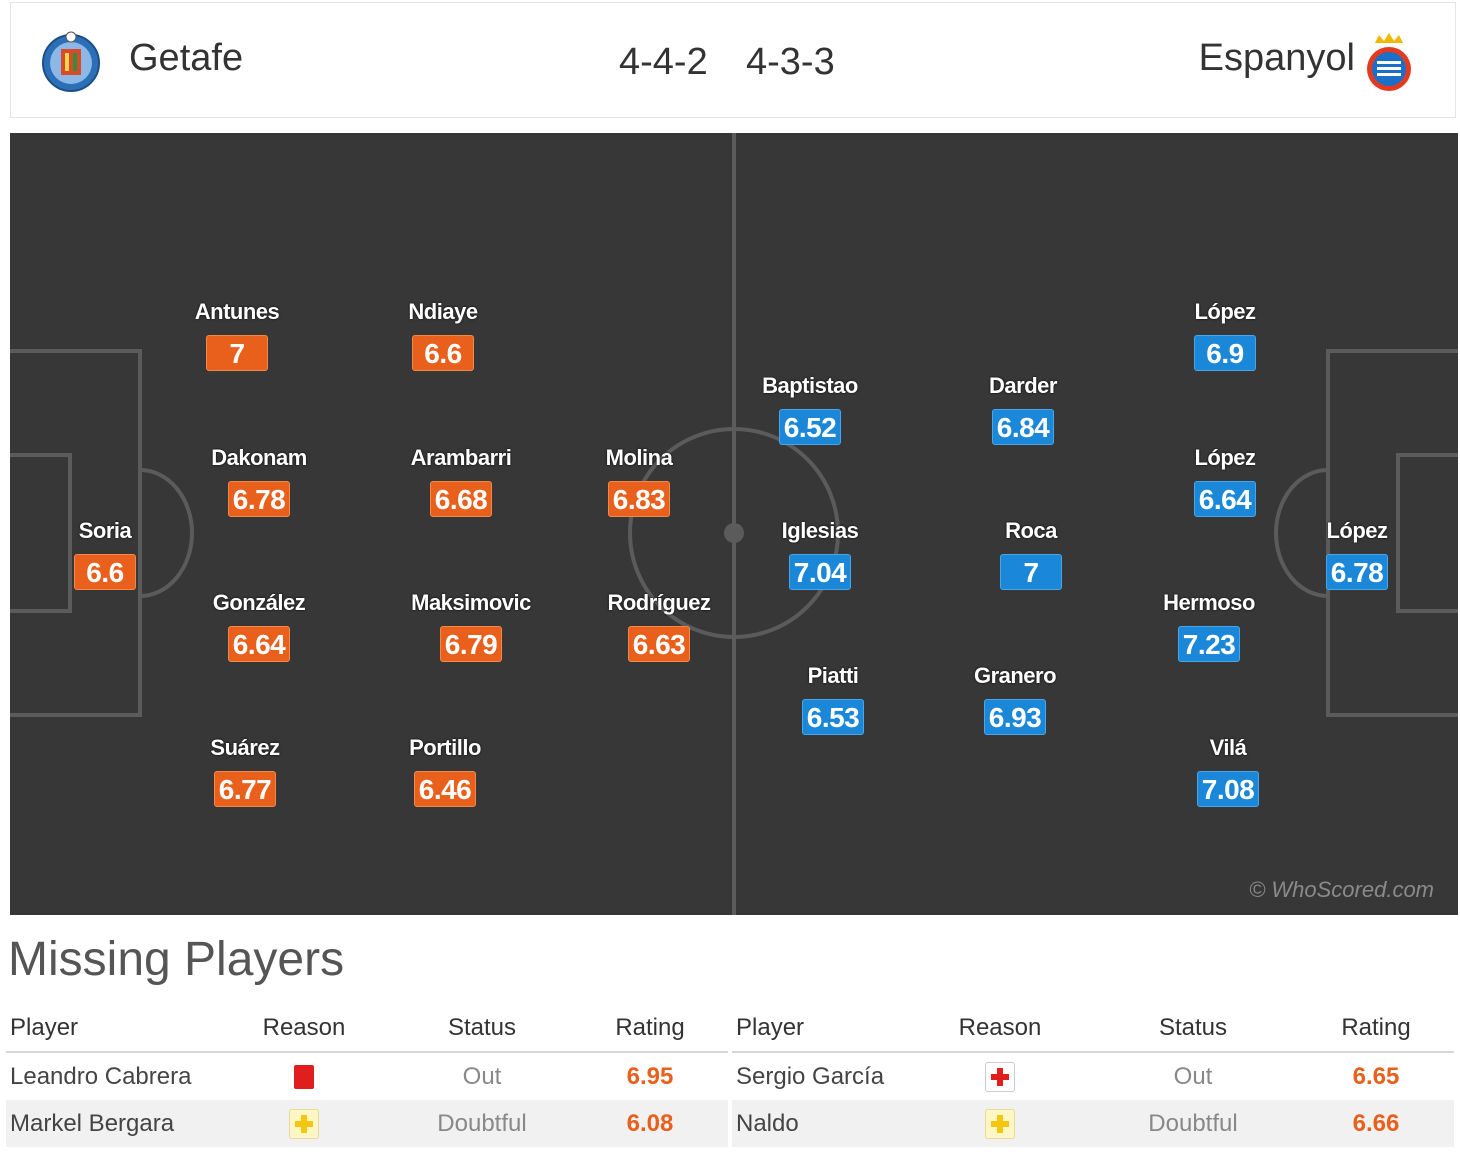 The height and width of the screenshot is (1165, 1460). Describe the element at coordinates (810, 427) in the screenshot. I see `player-rating: 6.52` at that location.